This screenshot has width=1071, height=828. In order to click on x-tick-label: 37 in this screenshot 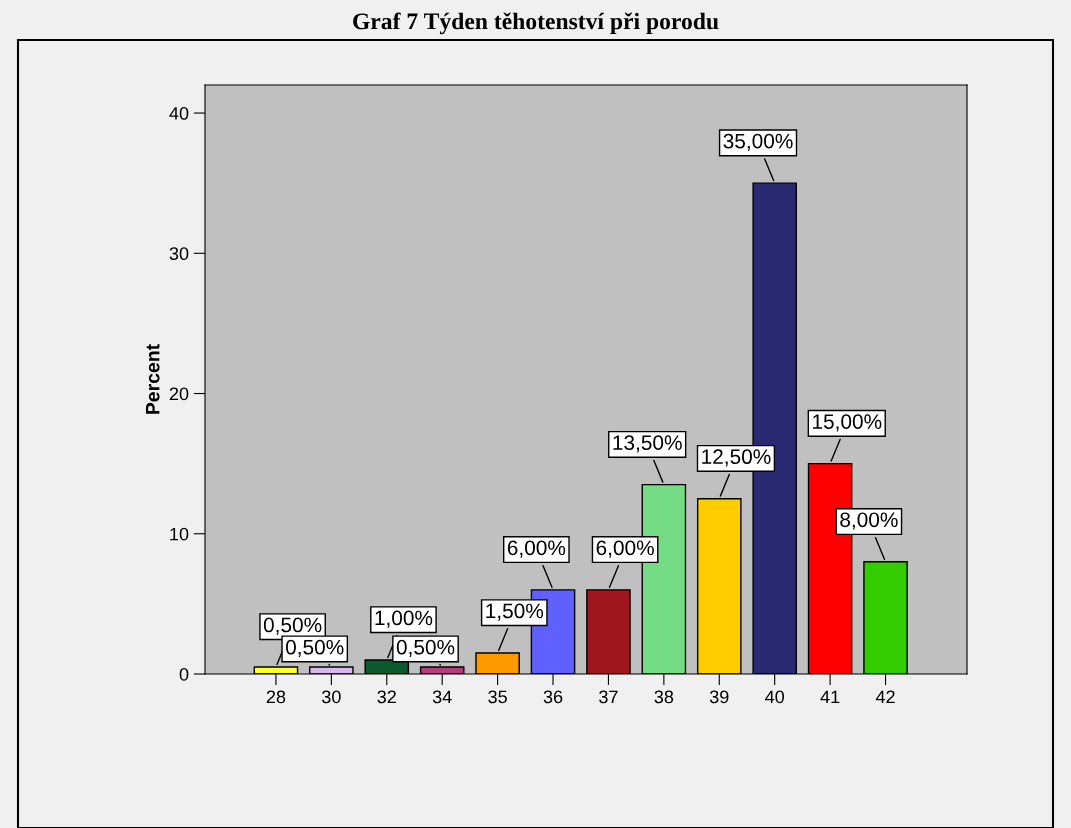, I will do `click(608, 697)`.